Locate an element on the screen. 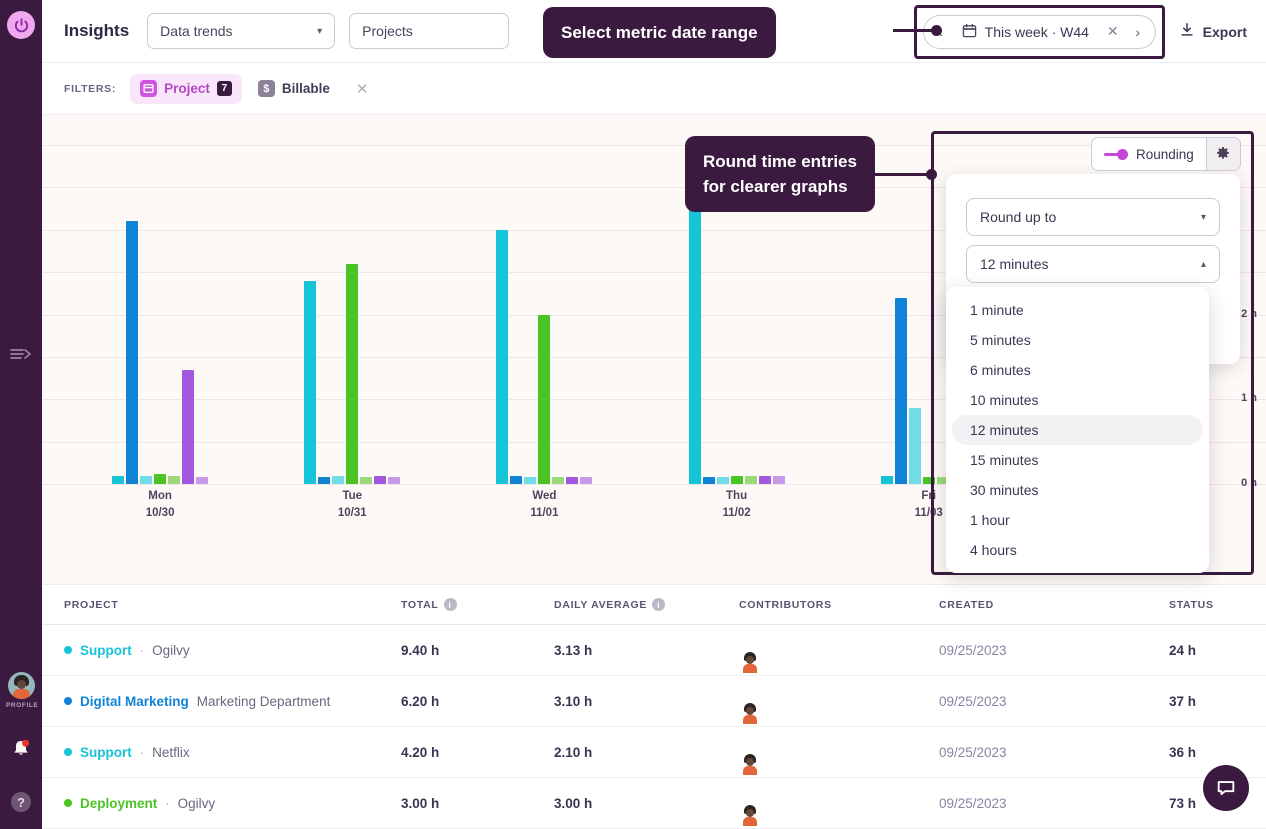 This screenshot has width=1266, height=829. clear-filters-button: ✕ is located at coordinates (362, 89).